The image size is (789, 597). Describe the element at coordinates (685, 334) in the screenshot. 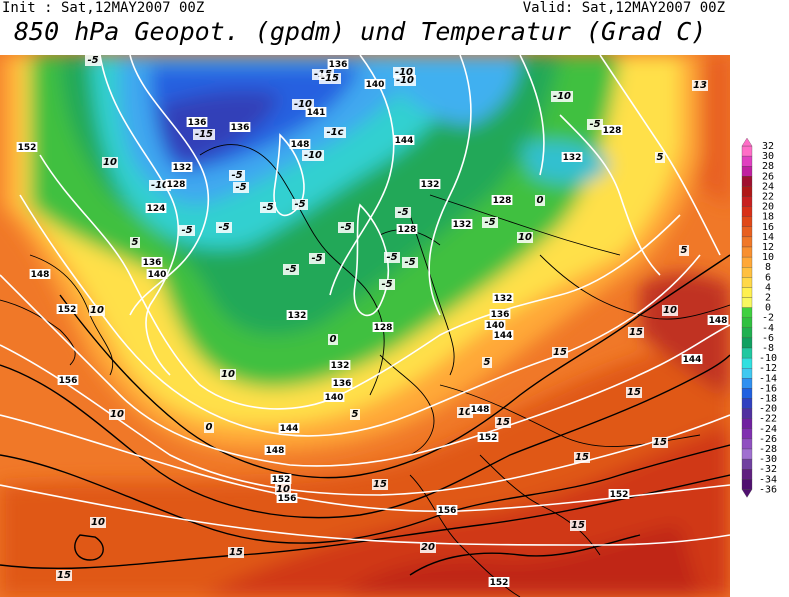

I see `temp-zone-east` at that location.